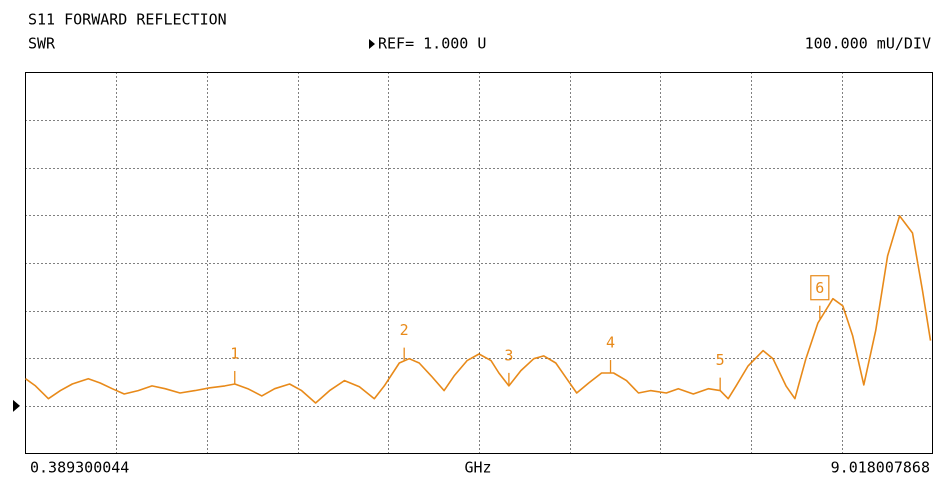 The height and width of the screenshot is (478, 935). Describe the element at coordinates (868, 44) in the screenshot. I see `scale-label: 100.000 mU/DIV` at that location.